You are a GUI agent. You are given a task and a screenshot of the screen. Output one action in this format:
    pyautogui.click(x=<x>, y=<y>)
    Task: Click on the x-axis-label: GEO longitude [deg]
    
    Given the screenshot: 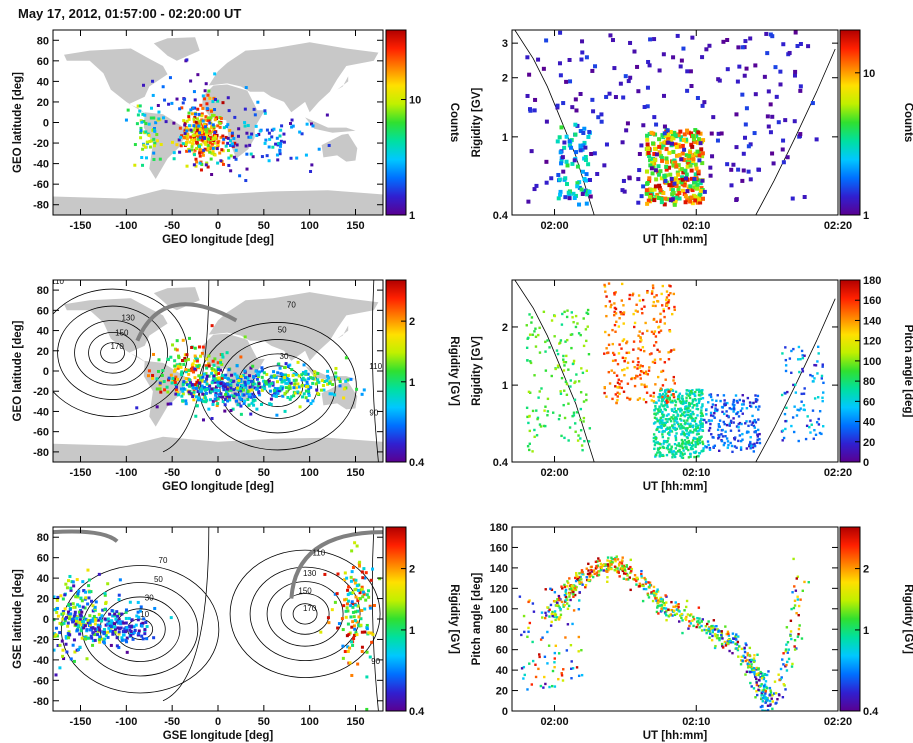 What is the action you would take?
    pyautogui.click(x=218, y=240)
    